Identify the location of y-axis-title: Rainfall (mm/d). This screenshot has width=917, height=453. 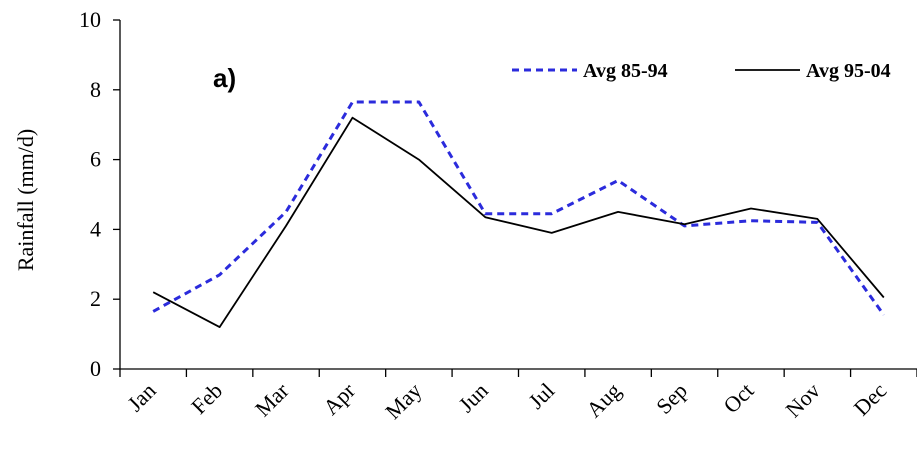
(25, 200).